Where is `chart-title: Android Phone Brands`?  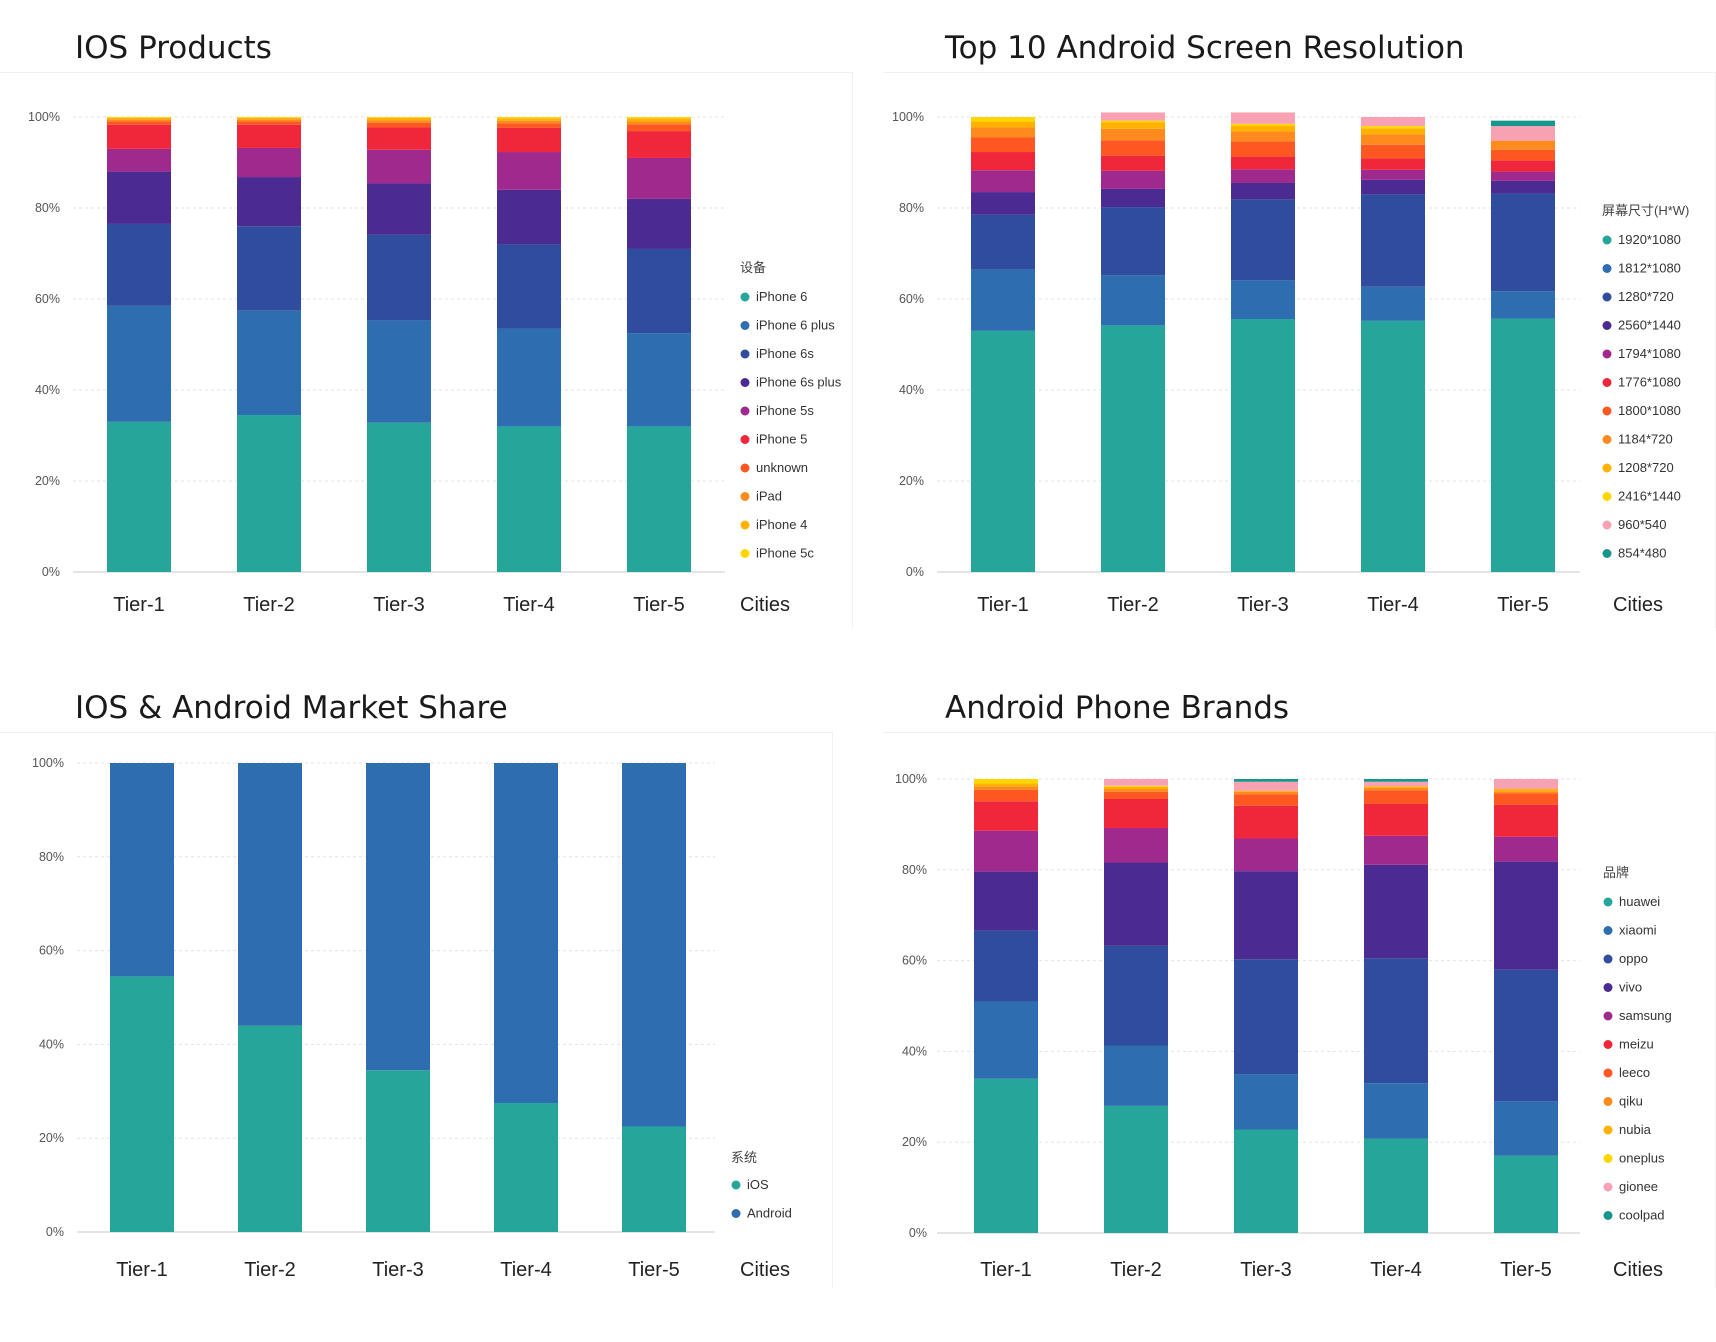 chart-title: Android Phone Brands is located at coordinates (1117, 708).